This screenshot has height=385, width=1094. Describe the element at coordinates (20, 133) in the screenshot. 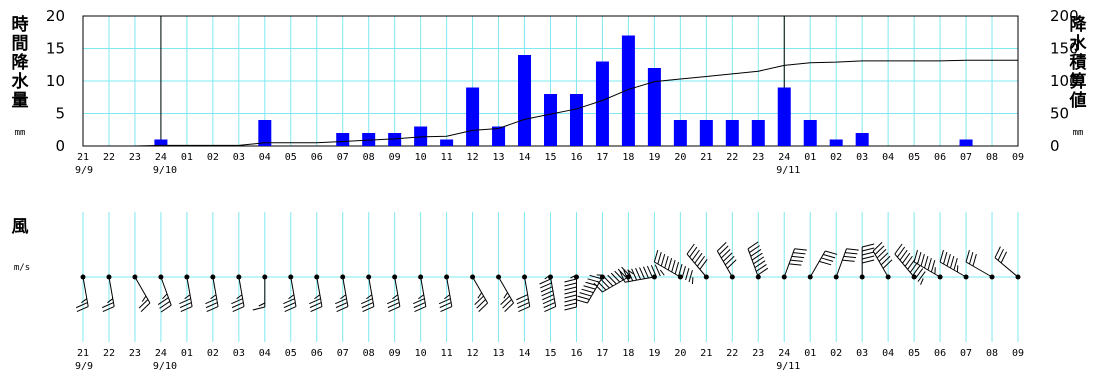

I see `y-axis-unit: mm` at that location.